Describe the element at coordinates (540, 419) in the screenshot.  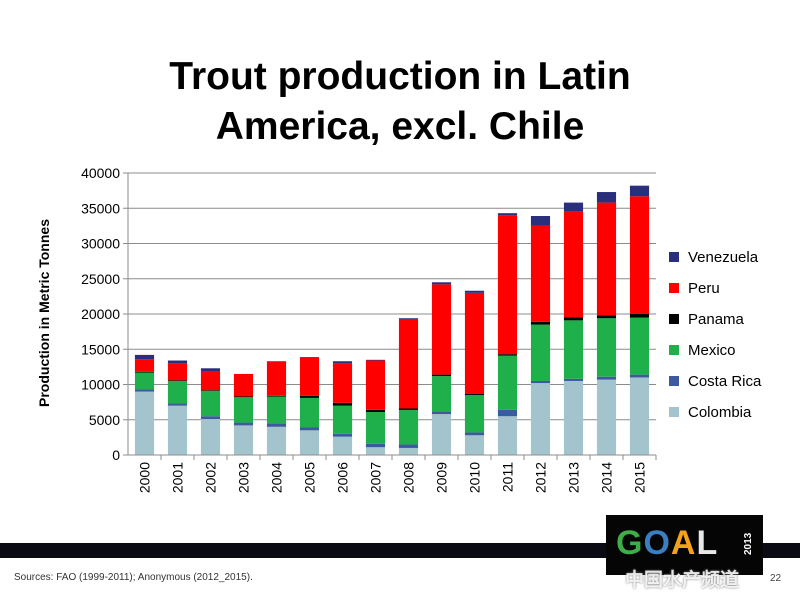
I see `bar-colombia-2012` at that location.